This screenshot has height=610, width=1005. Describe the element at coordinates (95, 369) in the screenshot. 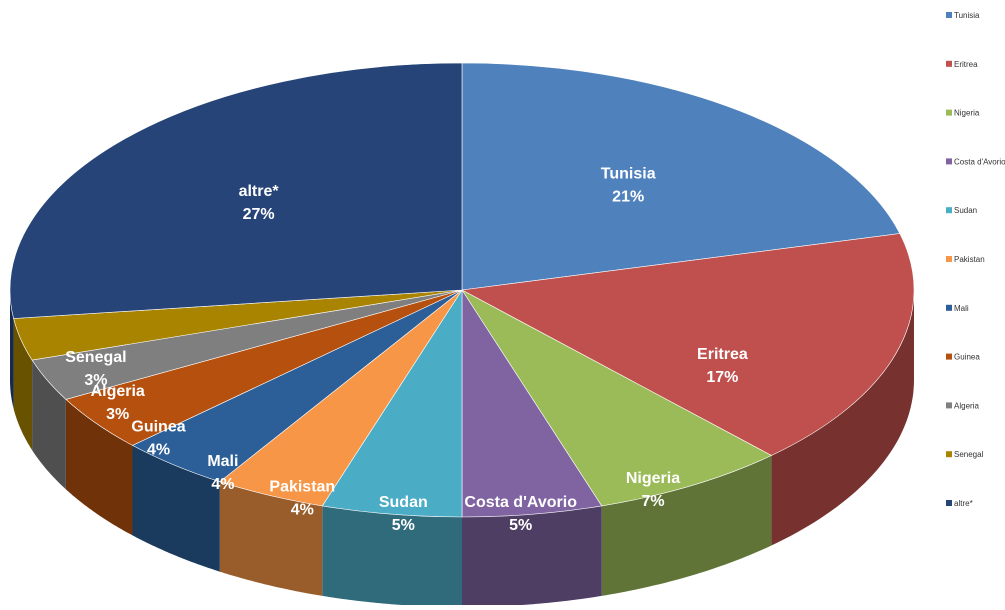

I see `data-label-senegal: Senegal 3%` at that location.